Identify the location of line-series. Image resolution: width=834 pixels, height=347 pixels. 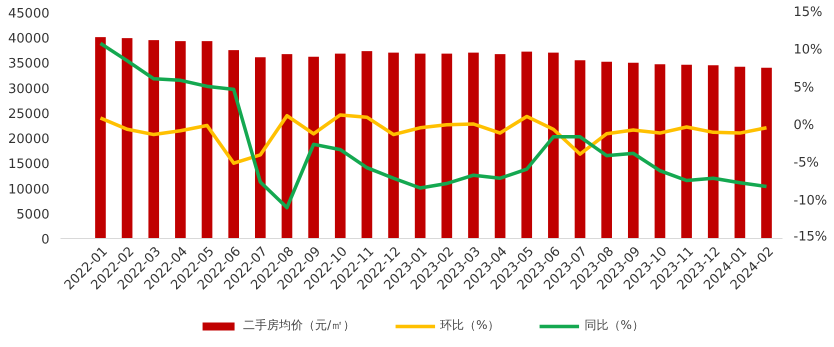
(433, 139).